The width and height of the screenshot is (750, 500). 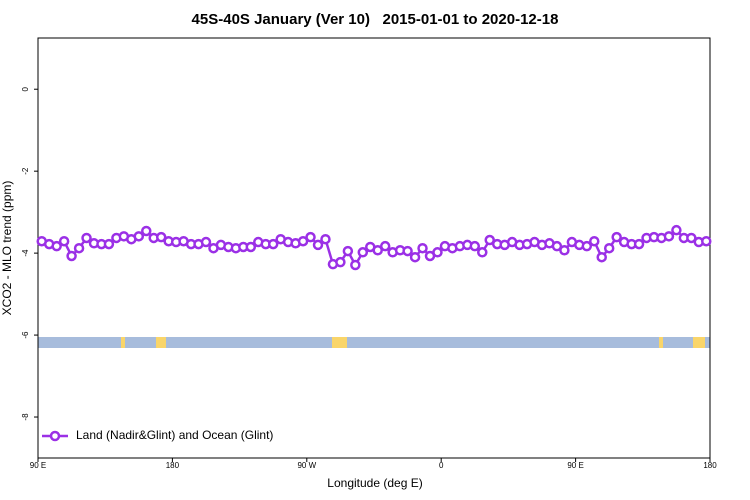 I want to click on y-tick-label: -4, so click(x=25, y=253).